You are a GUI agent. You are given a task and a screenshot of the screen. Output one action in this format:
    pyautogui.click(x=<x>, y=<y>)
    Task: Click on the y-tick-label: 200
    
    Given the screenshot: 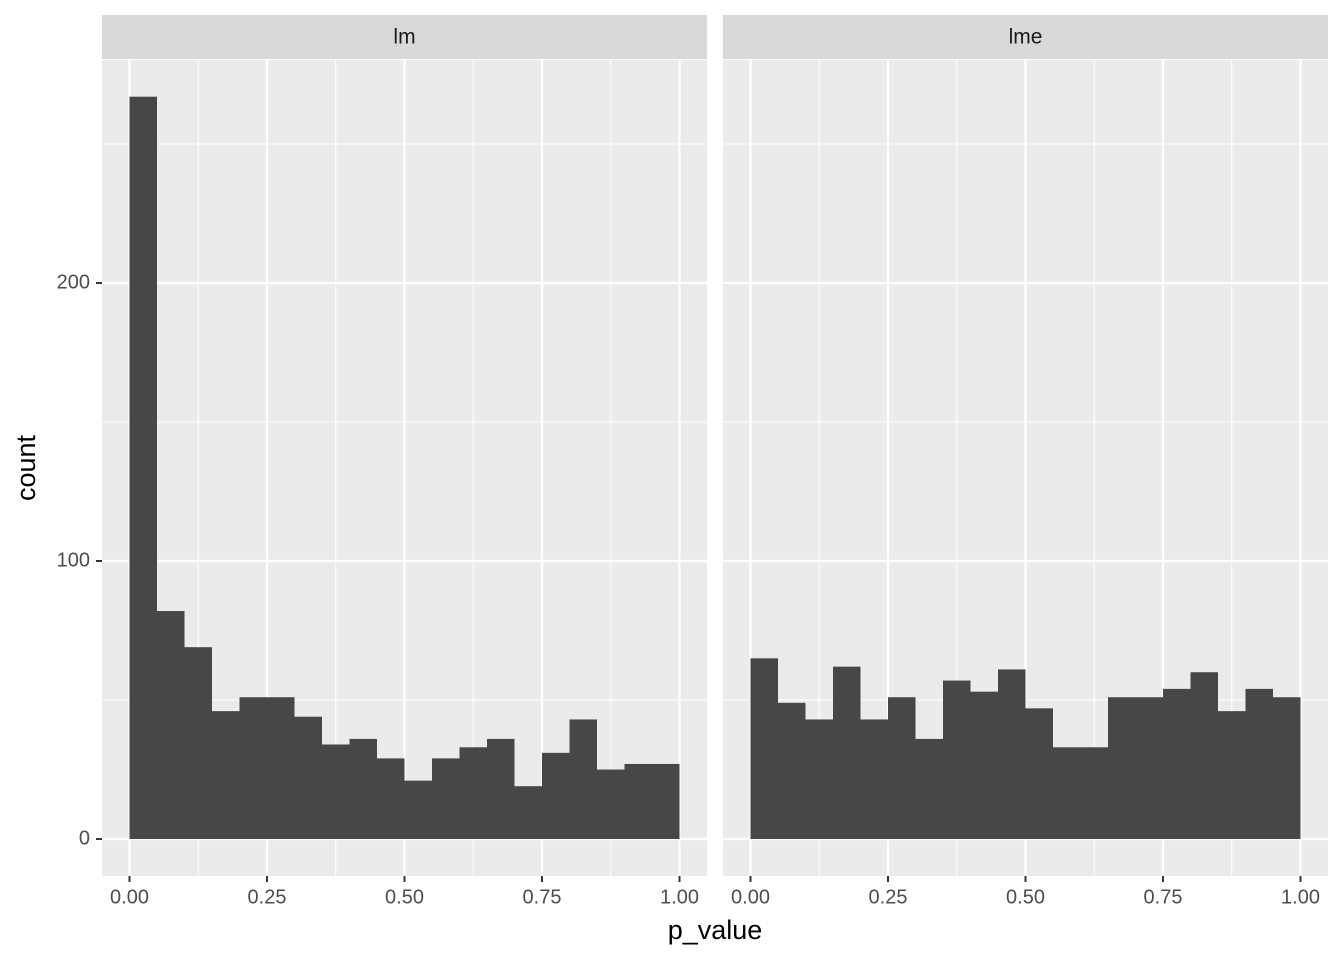 What is the action you would take?
    pyautogui.click(x=73, y=282)
    